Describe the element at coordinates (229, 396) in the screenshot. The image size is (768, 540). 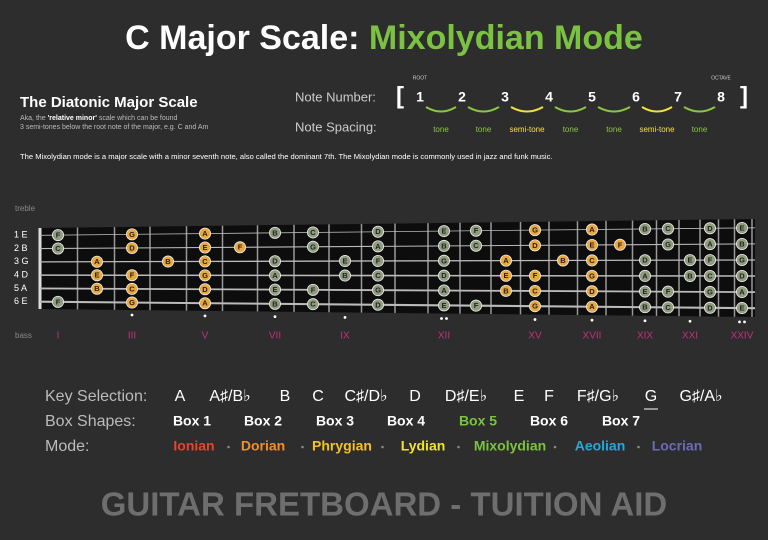
I see `key: A♯/B♭` at that location.